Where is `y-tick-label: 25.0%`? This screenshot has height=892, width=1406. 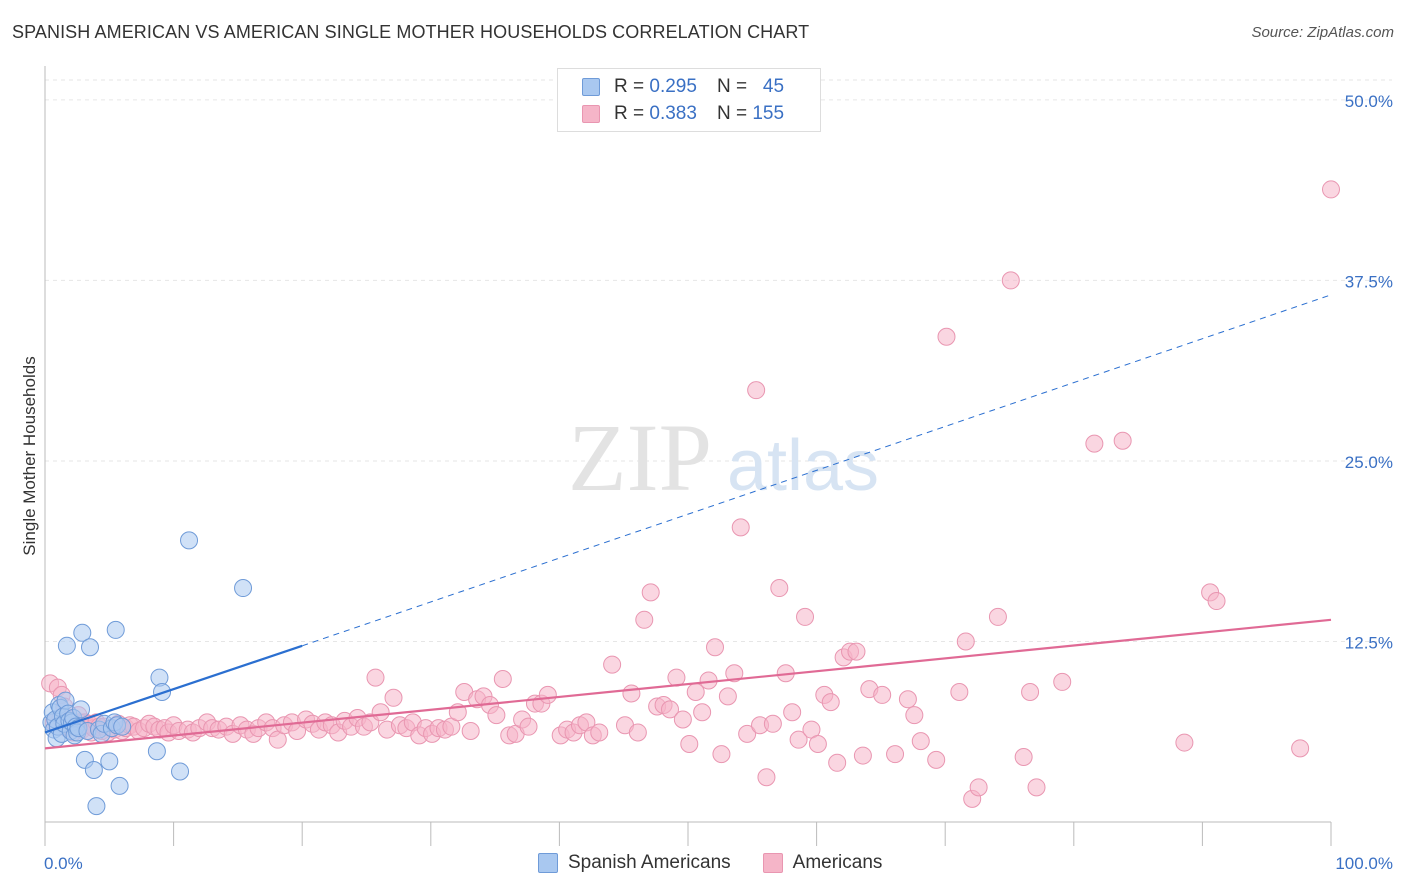 y-tick-label: 25.0% is located at coordinates (1369, 462).